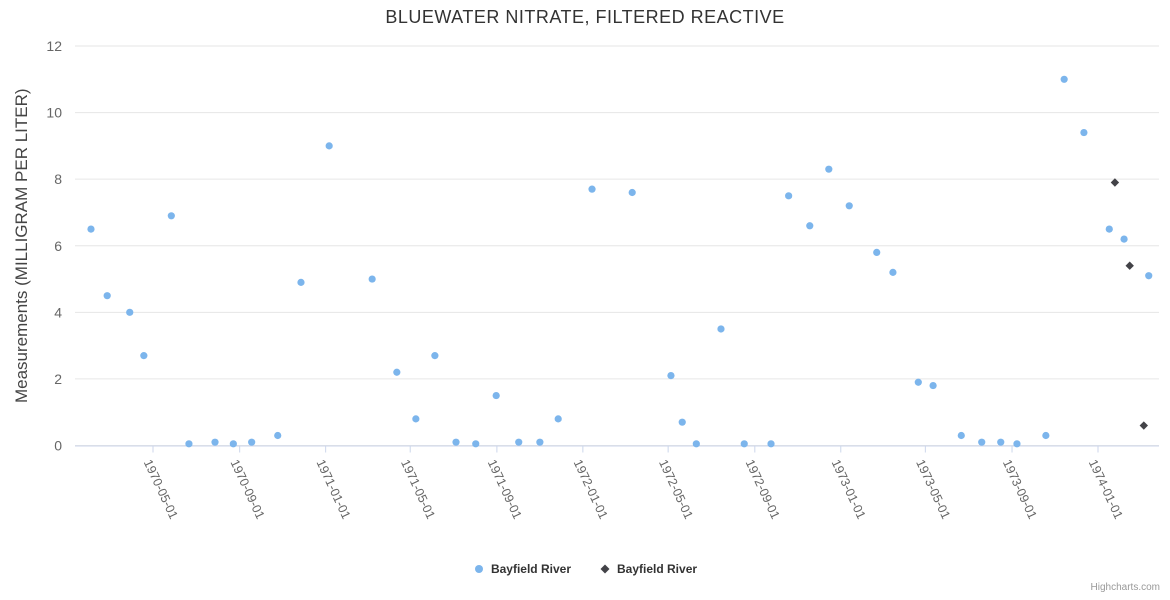  Describe the element at coordinates (1106, 489) in the screenshot. I see `x-axis-label: 1974-01-01` at that location.